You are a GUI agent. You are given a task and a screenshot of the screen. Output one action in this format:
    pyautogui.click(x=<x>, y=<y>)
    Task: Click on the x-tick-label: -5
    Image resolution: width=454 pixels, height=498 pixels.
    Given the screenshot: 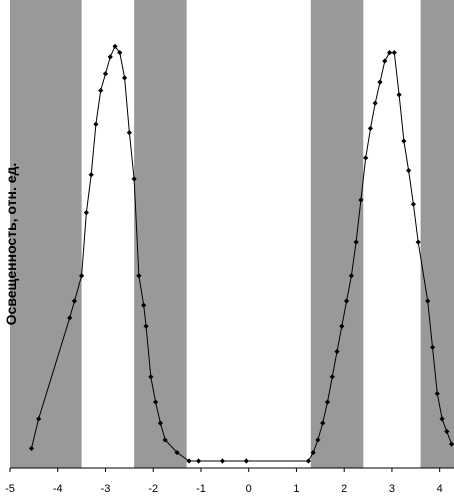 What is the action you would take?
    pyautogui.click(x=10, y=489)
    